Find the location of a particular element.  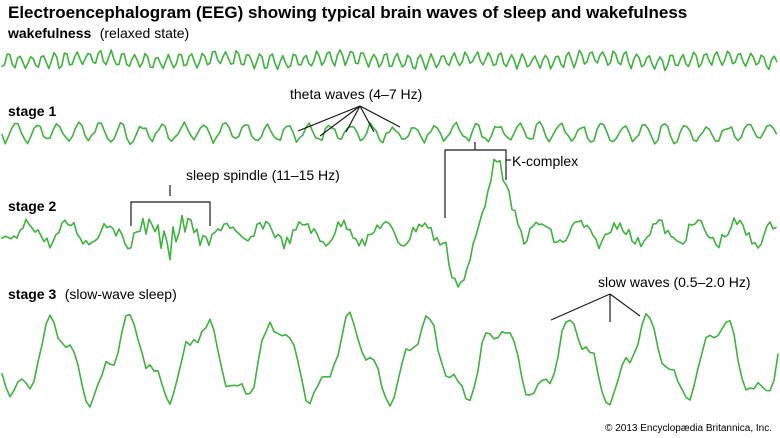

label-wakefulness-note: (relaxed state) is located at coordinates (144, 33).